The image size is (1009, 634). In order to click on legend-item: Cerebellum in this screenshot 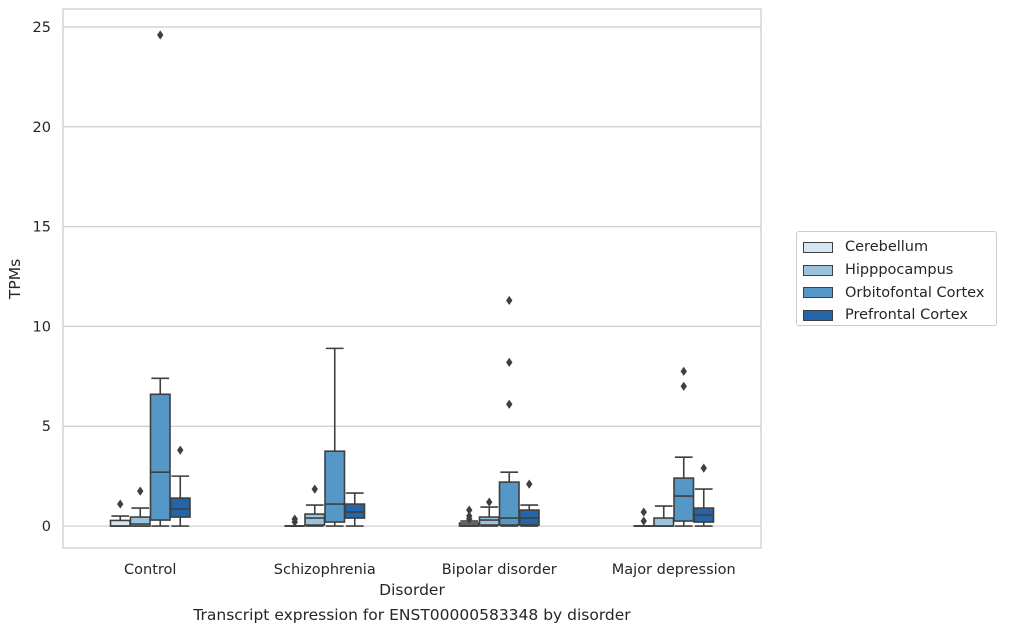, I will do `click(899, 247)`.